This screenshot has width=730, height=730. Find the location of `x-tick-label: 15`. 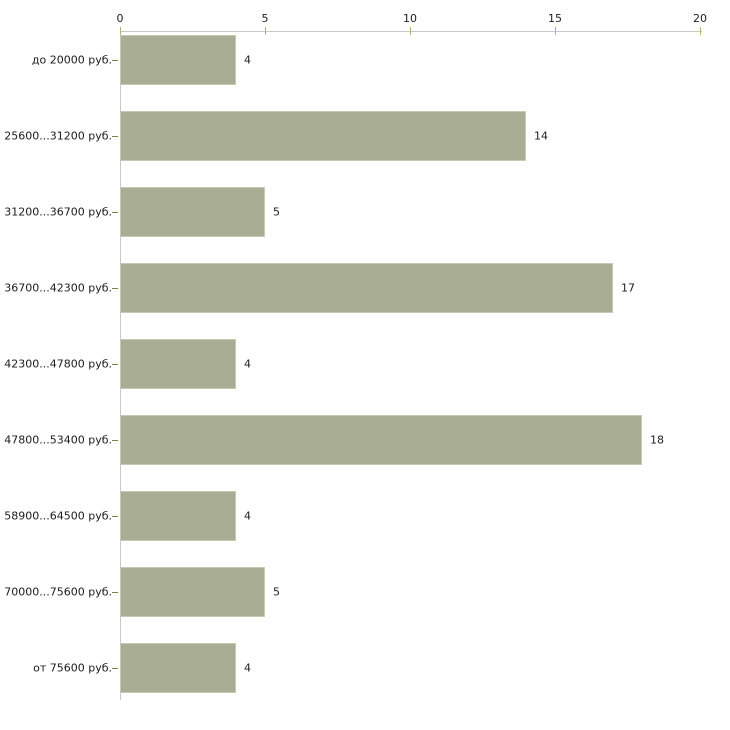

x-tick-label: 15 is located at coordinates (555, 18).